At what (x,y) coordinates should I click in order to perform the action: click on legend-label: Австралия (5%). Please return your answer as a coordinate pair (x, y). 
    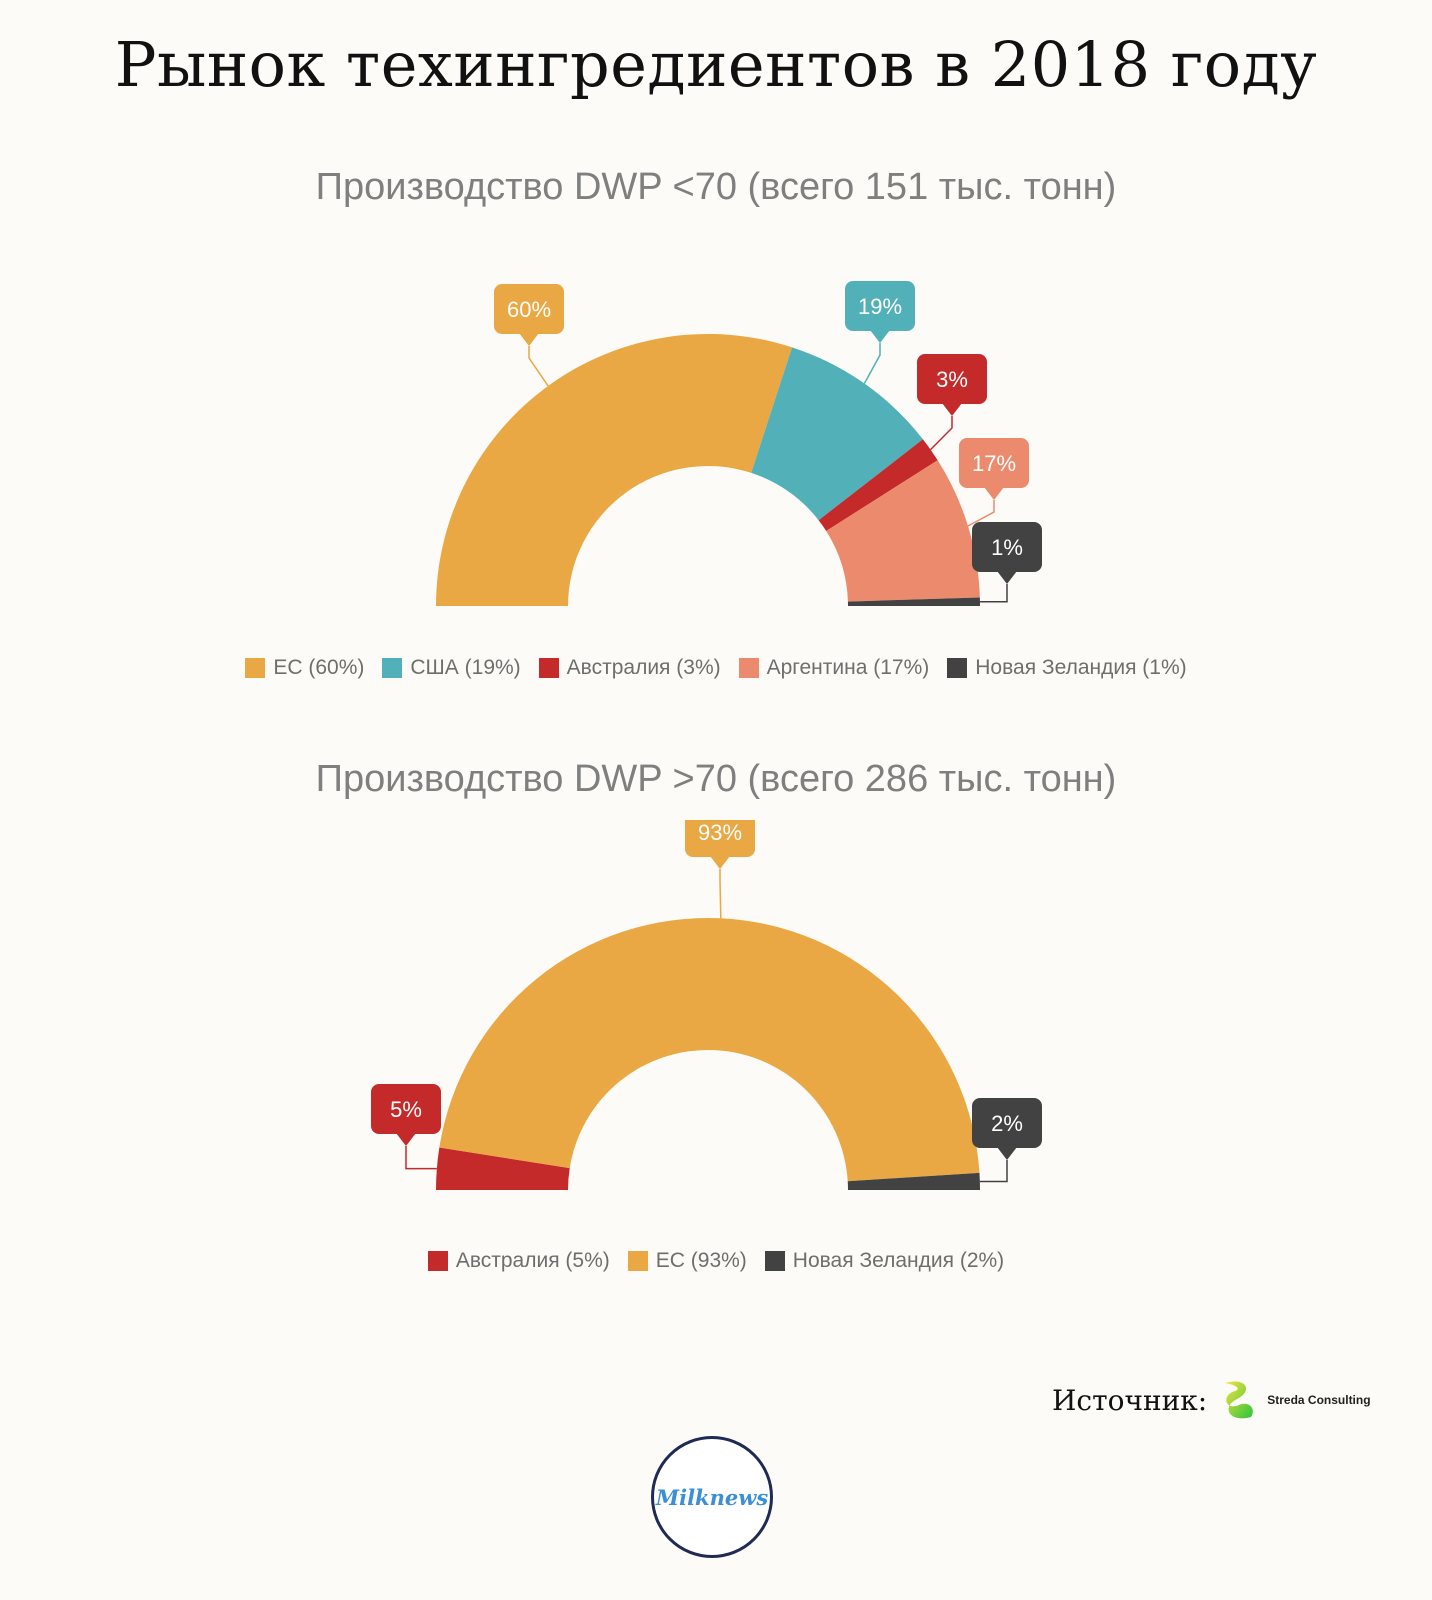
    Looking at the image, I should click on (532, 1260).